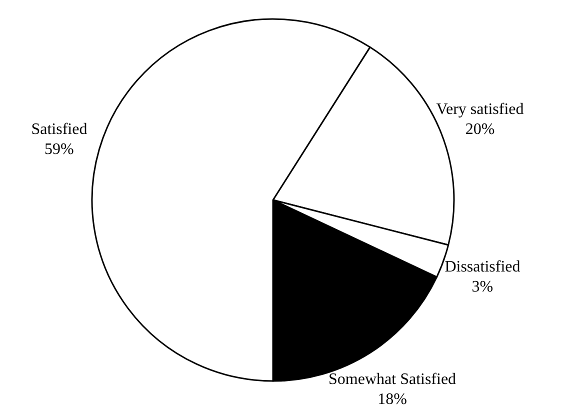  I want to click on data-label: 20%, so click(480, 129).